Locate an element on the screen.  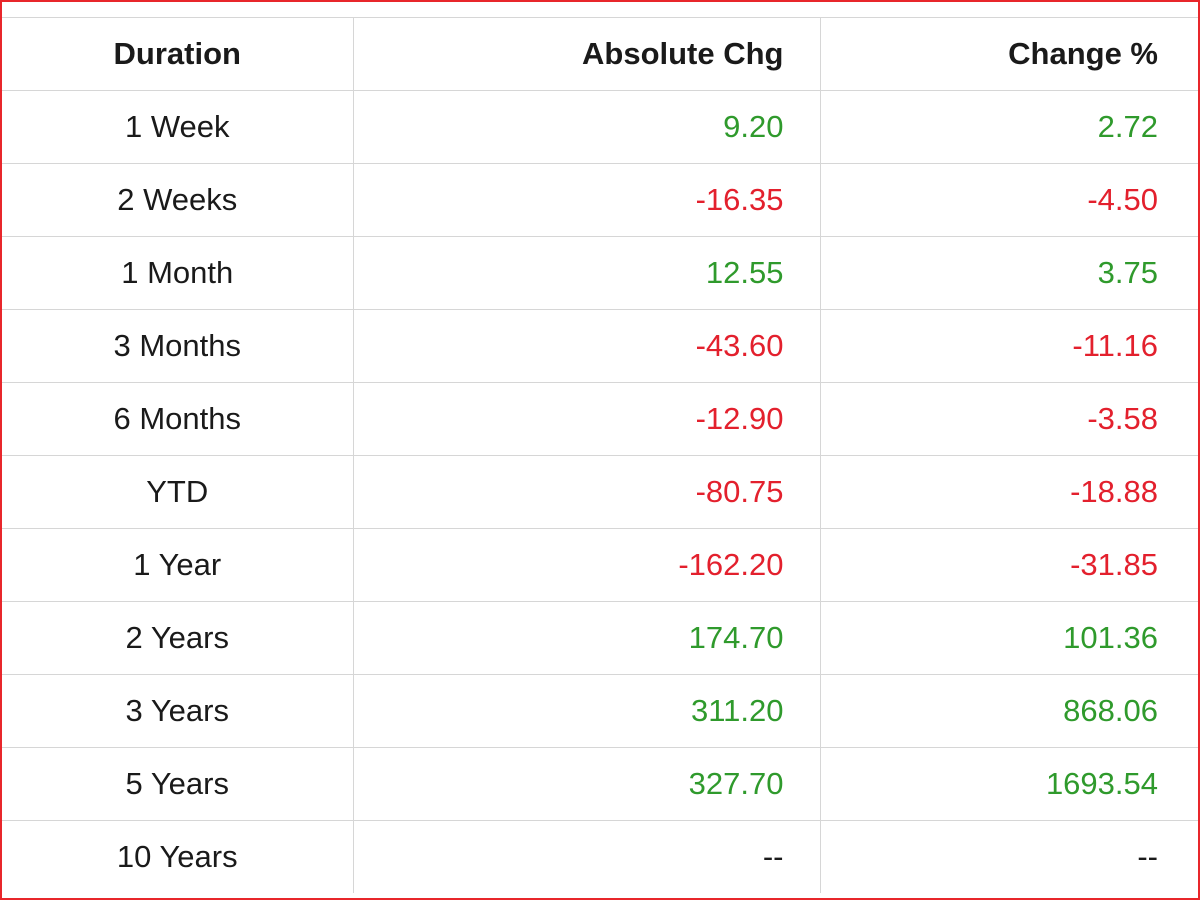
table-row: YTD -80.75 -18.88 is located at coordinates (600, 492).